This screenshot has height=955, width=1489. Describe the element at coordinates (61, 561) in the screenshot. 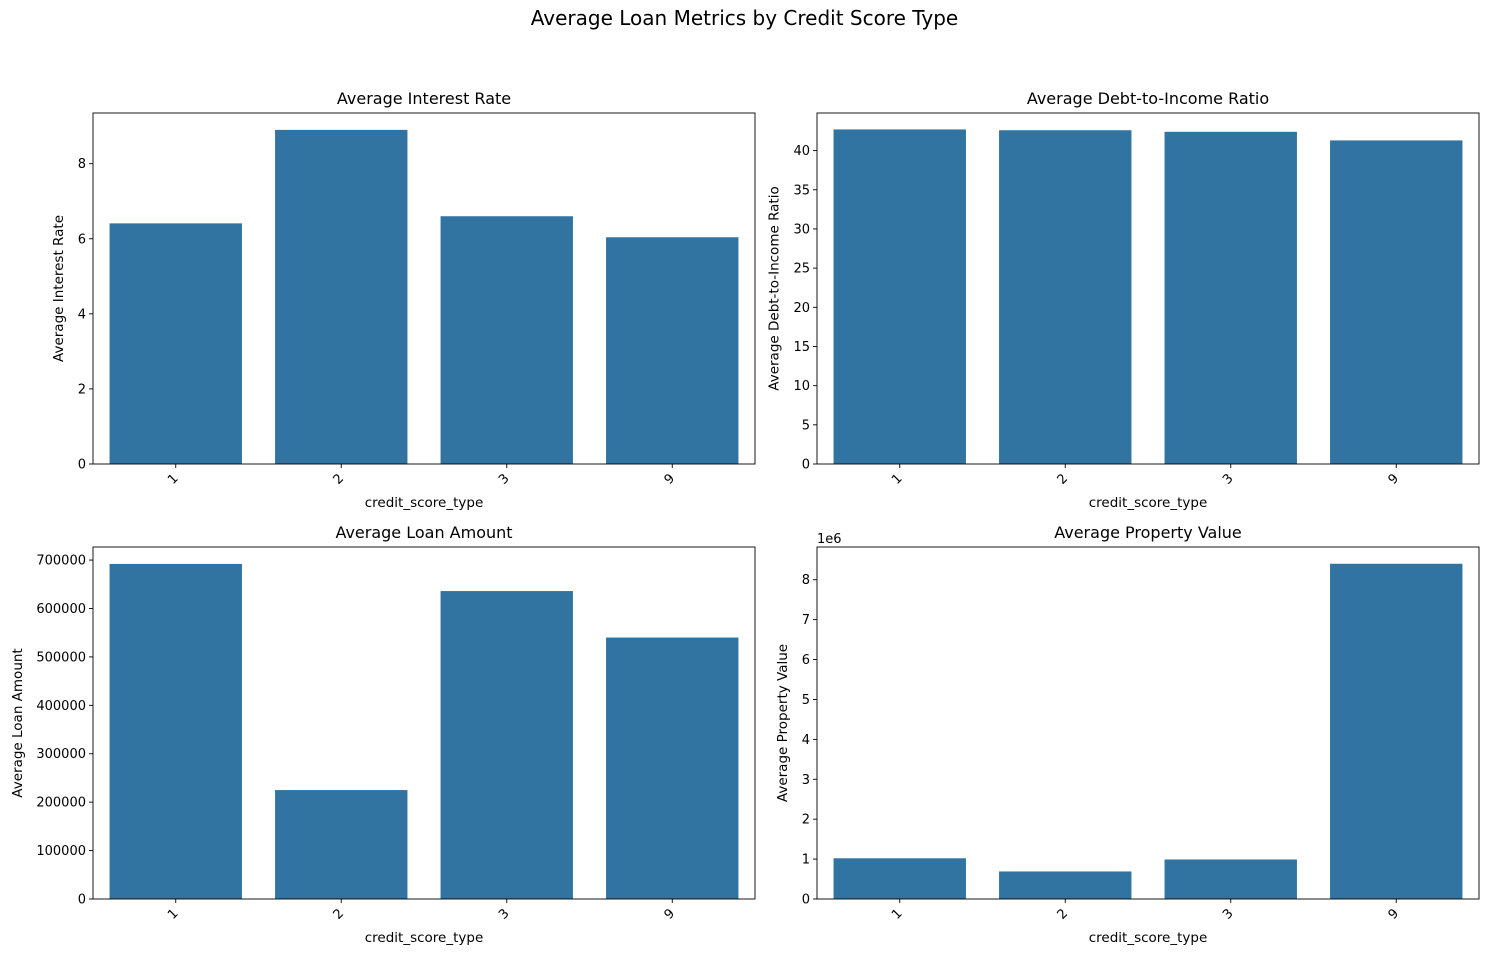

I see `y-tick-label: 700000` at that location.